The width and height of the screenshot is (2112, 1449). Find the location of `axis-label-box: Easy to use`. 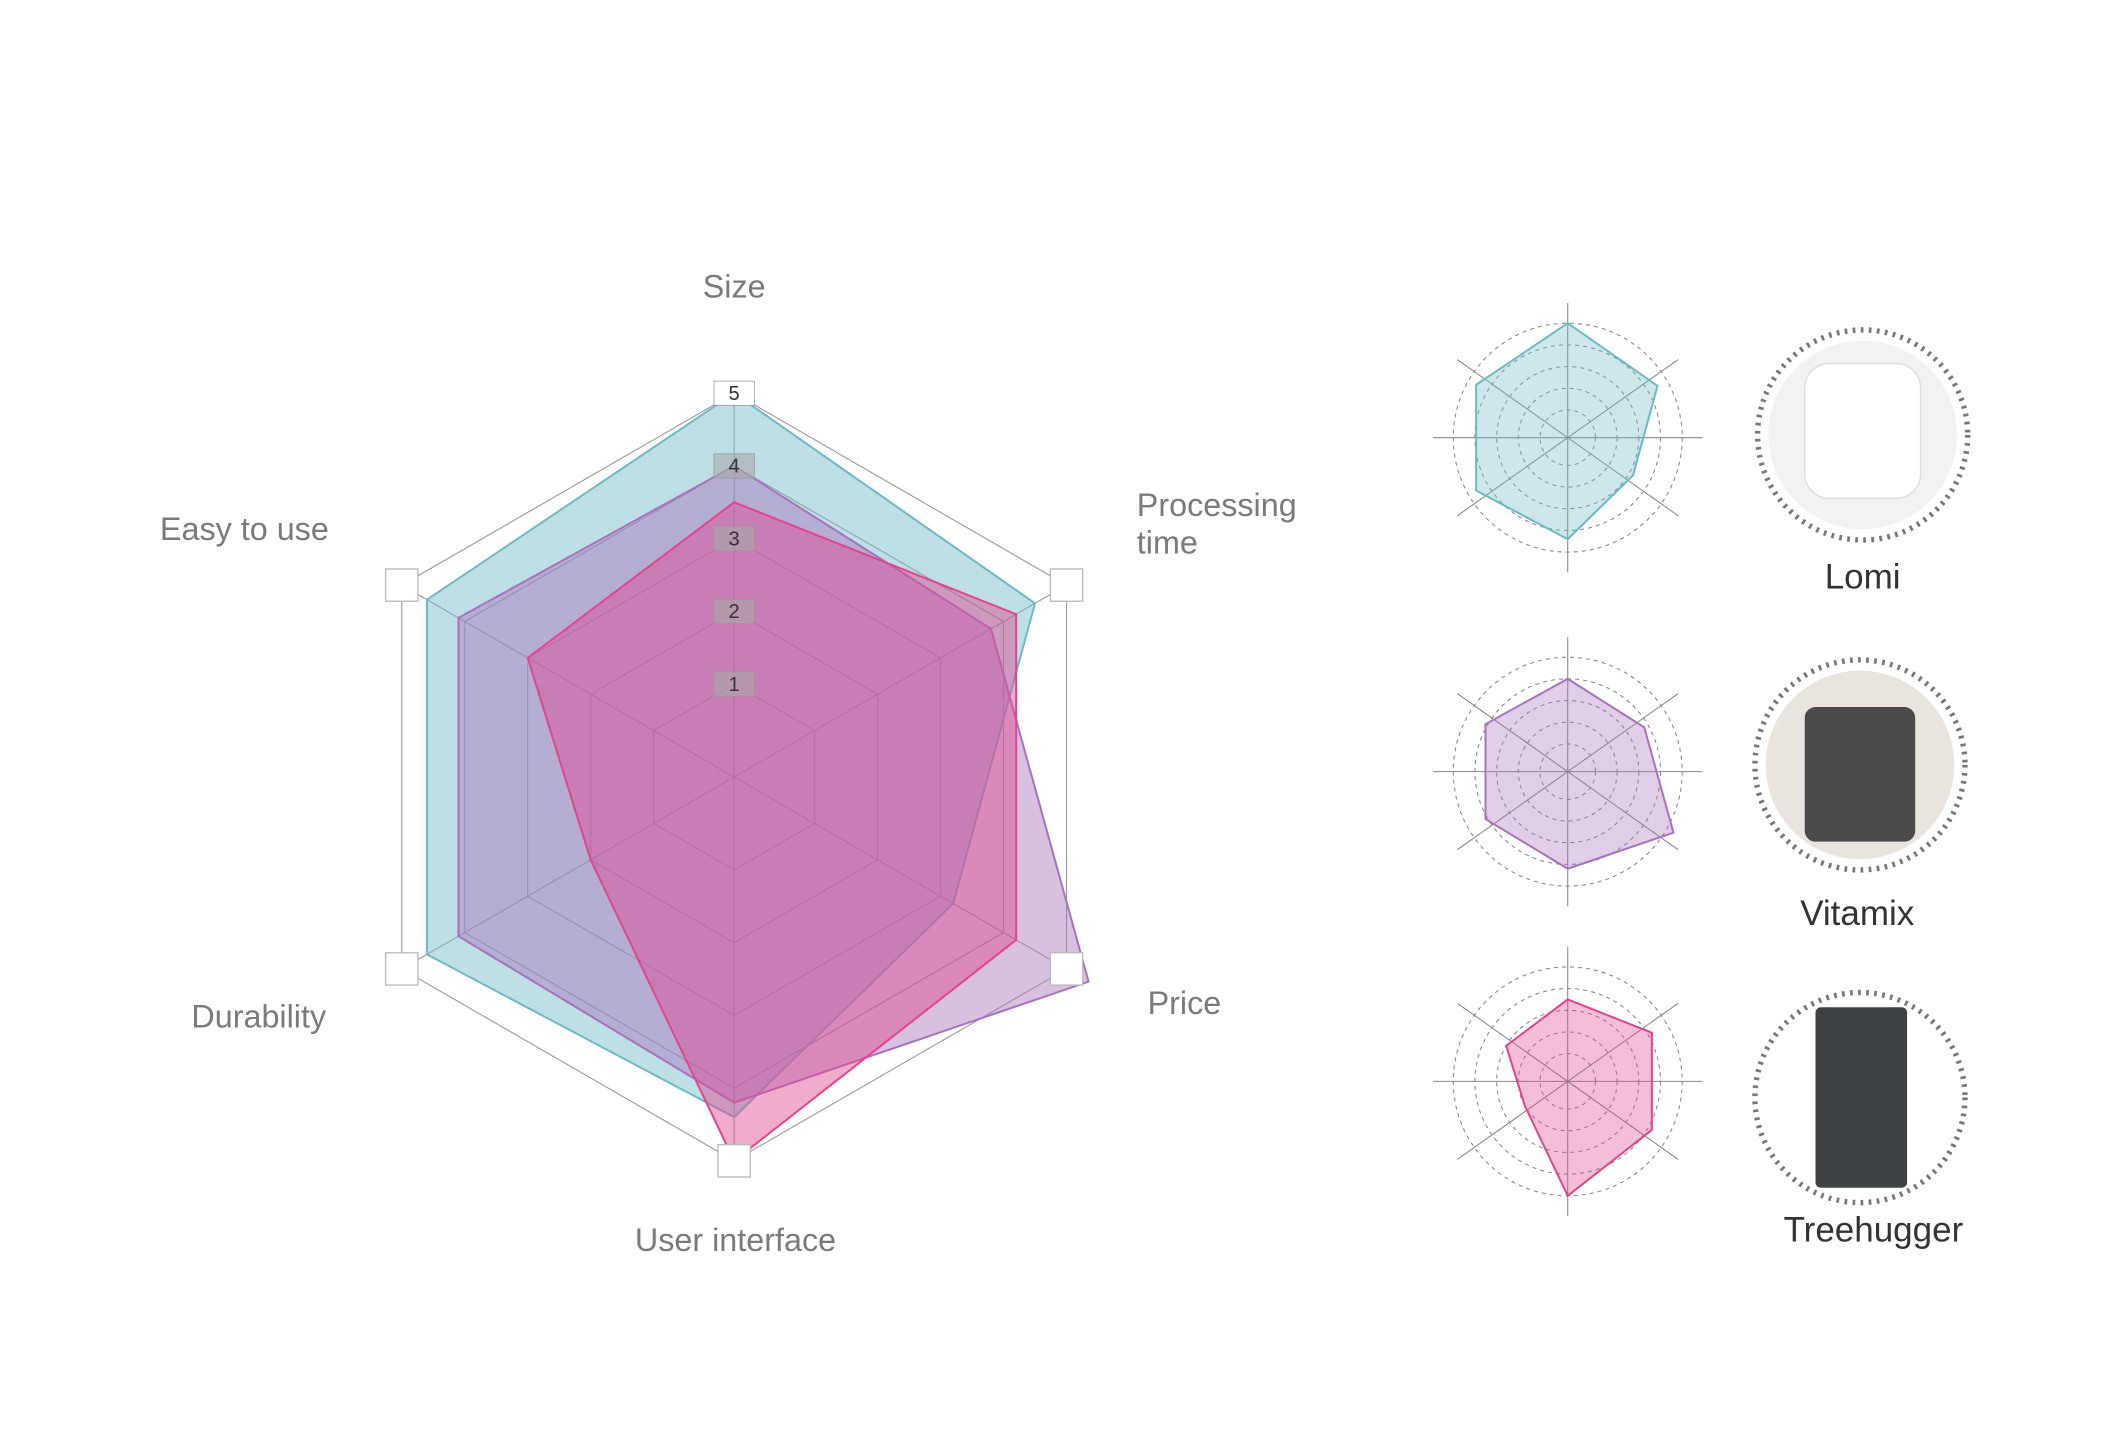

axis-label-box: Easy to use is located at coordinates (244, 530).